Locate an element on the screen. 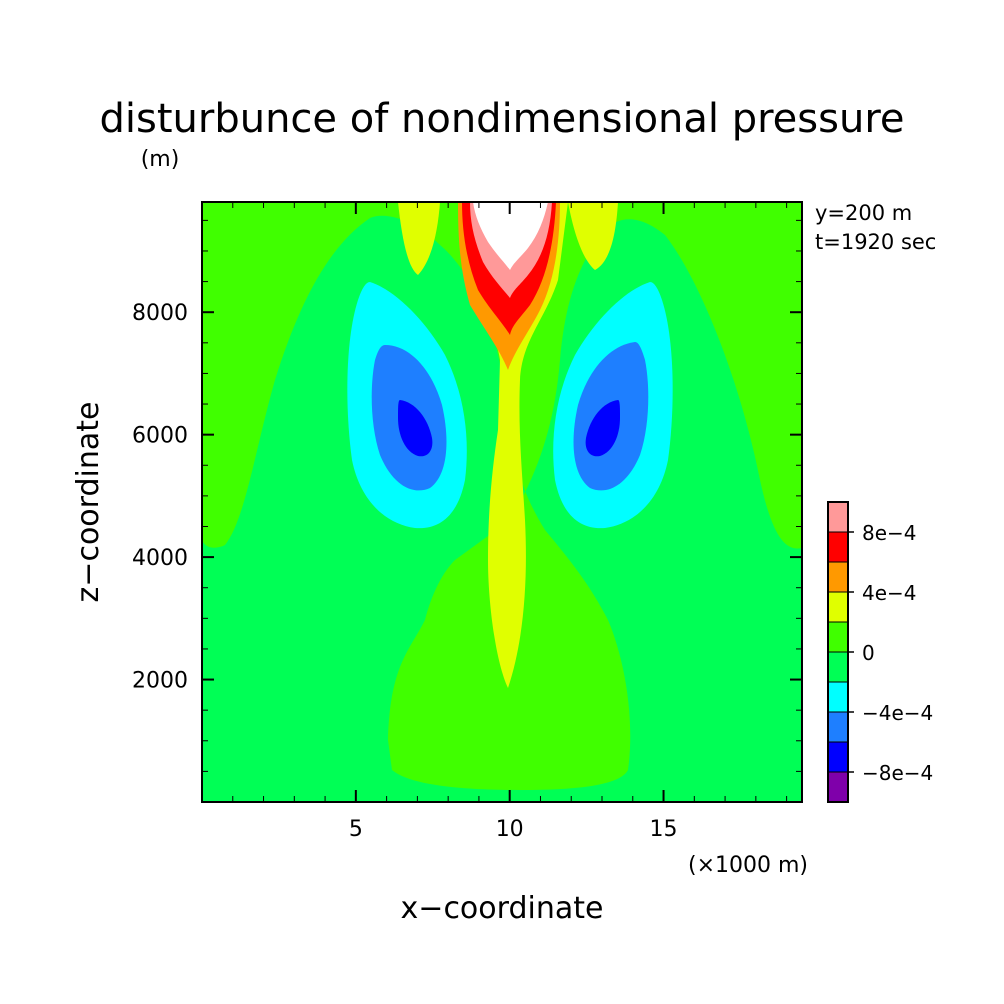  colorbar-tick-label: −4e−4 is located at coordinates (897, 713).